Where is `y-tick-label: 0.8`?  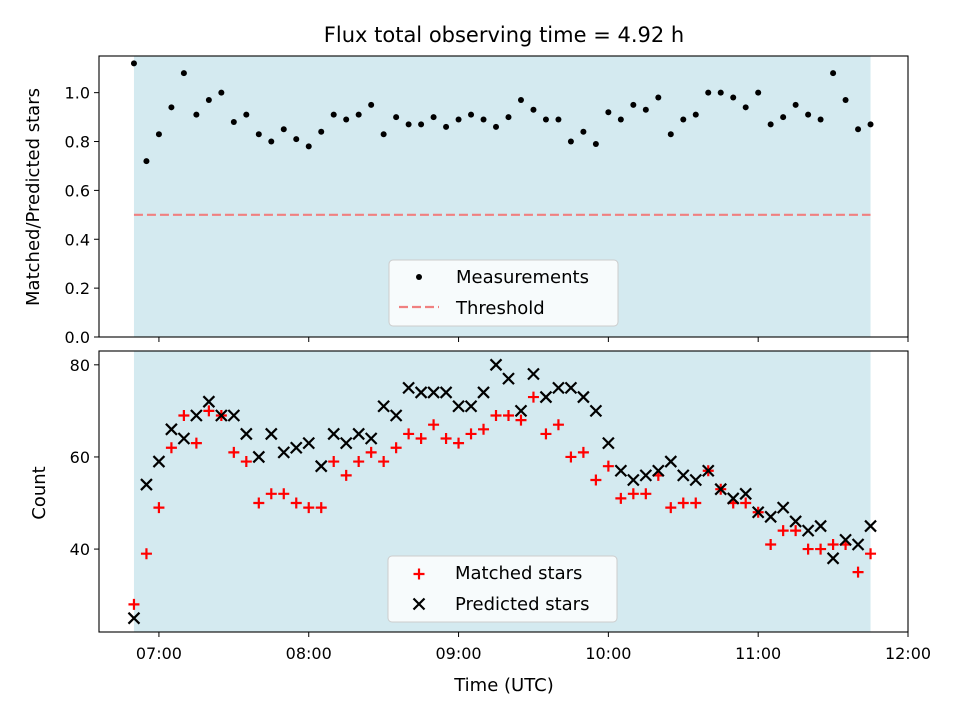 y-tick-label: 0.8 is located at coordinates (77, 142).